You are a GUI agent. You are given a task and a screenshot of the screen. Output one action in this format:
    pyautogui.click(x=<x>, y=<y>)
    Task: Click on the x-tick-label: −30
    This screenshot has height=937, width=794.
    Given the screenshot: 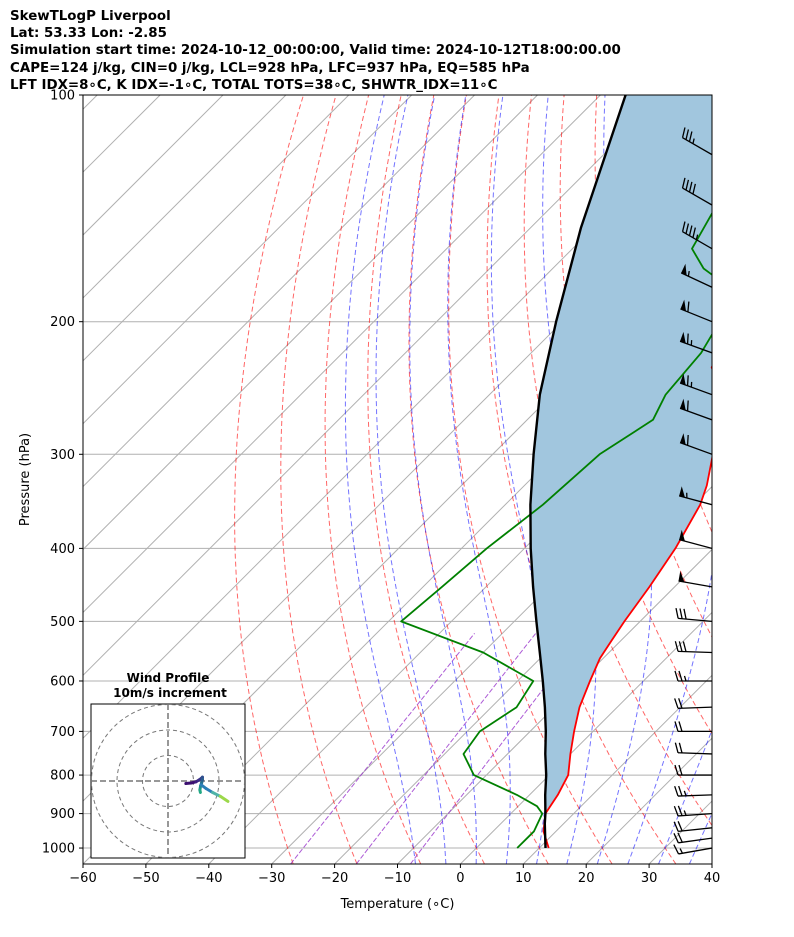 What is the action you would take?
    pyautogui.click(x=271, y=878)
    